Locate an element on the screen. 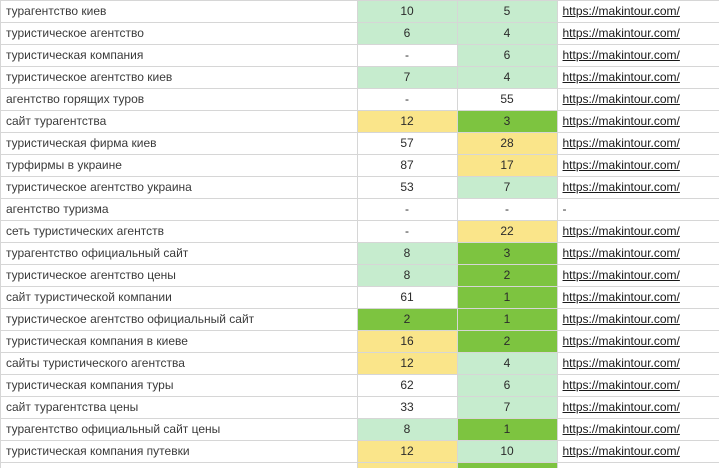 The height and width of the screenshot is (468, 719). keyword-cell: туристическая компания туры is located at coordinates (179, 385).